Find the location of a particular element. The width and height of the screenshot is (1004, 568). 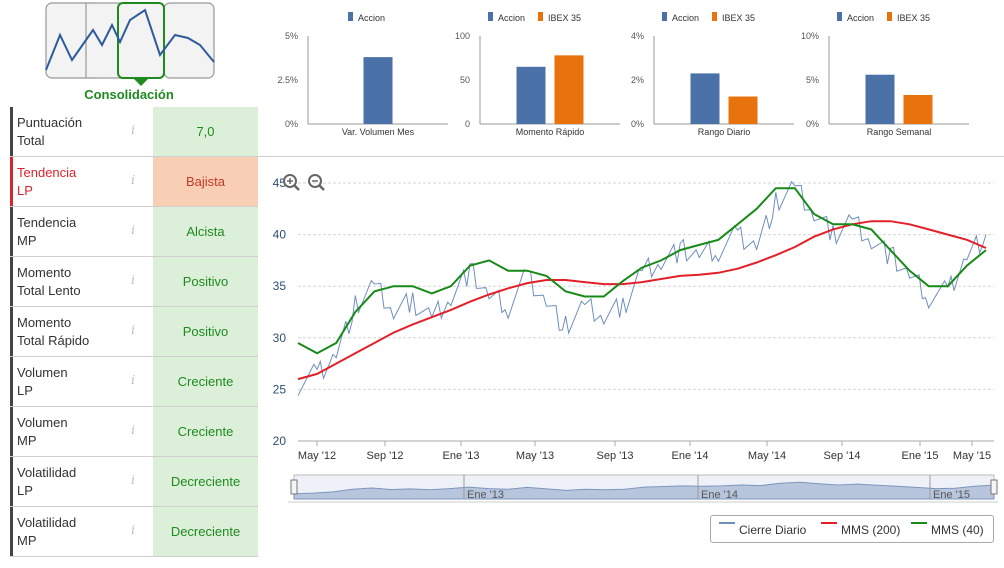

zoom-out-icon is located at coordinates (316, 182).